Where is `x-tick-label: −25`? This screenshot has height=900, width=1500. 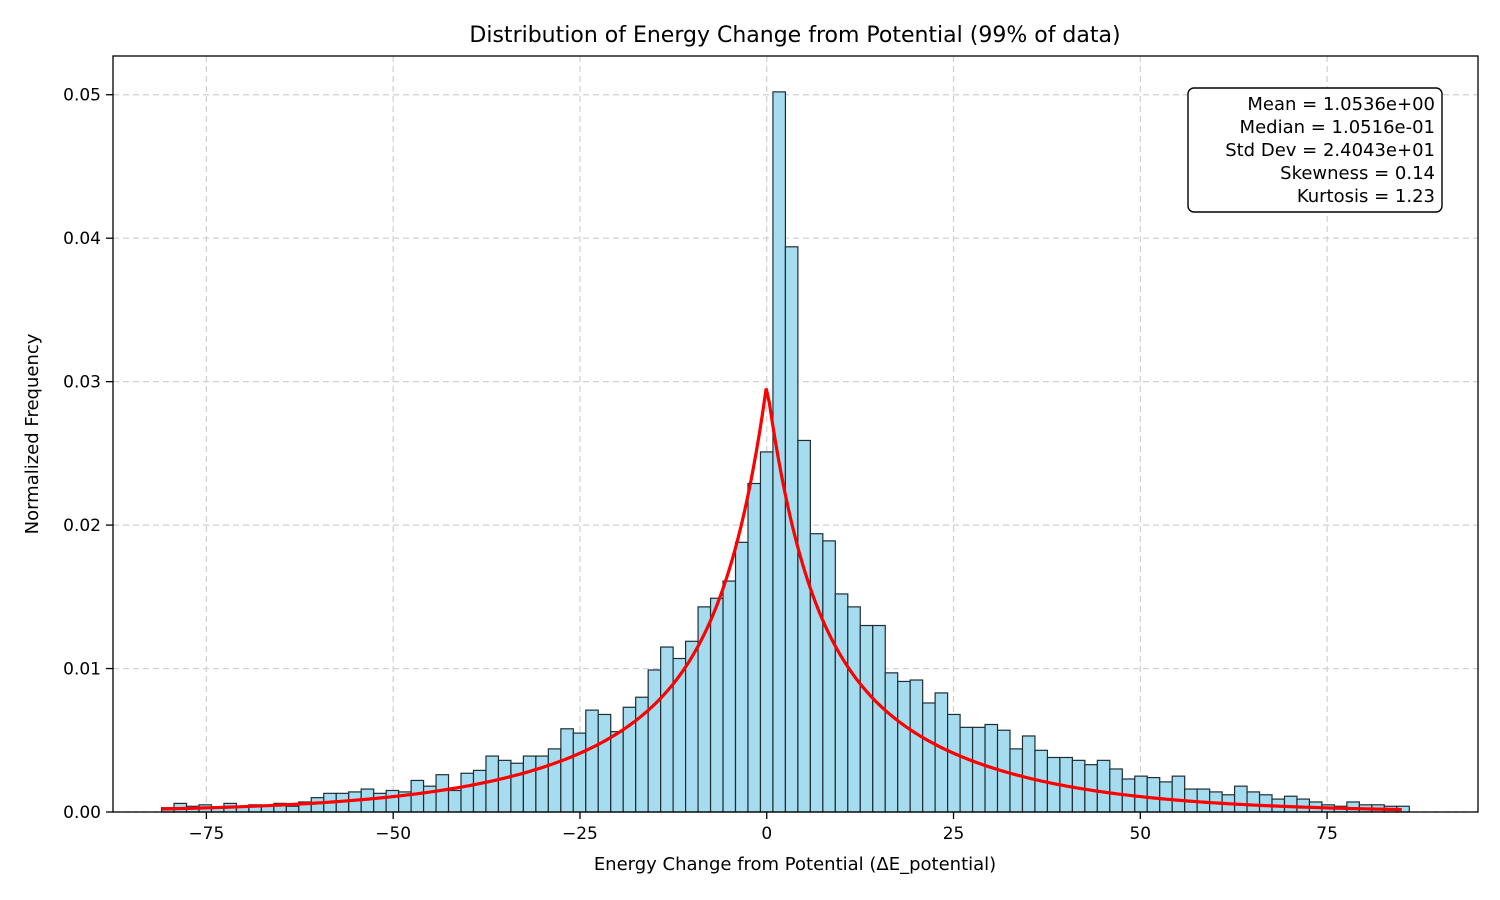 x-tick-label: −25 is located at coordinates (580, 834).